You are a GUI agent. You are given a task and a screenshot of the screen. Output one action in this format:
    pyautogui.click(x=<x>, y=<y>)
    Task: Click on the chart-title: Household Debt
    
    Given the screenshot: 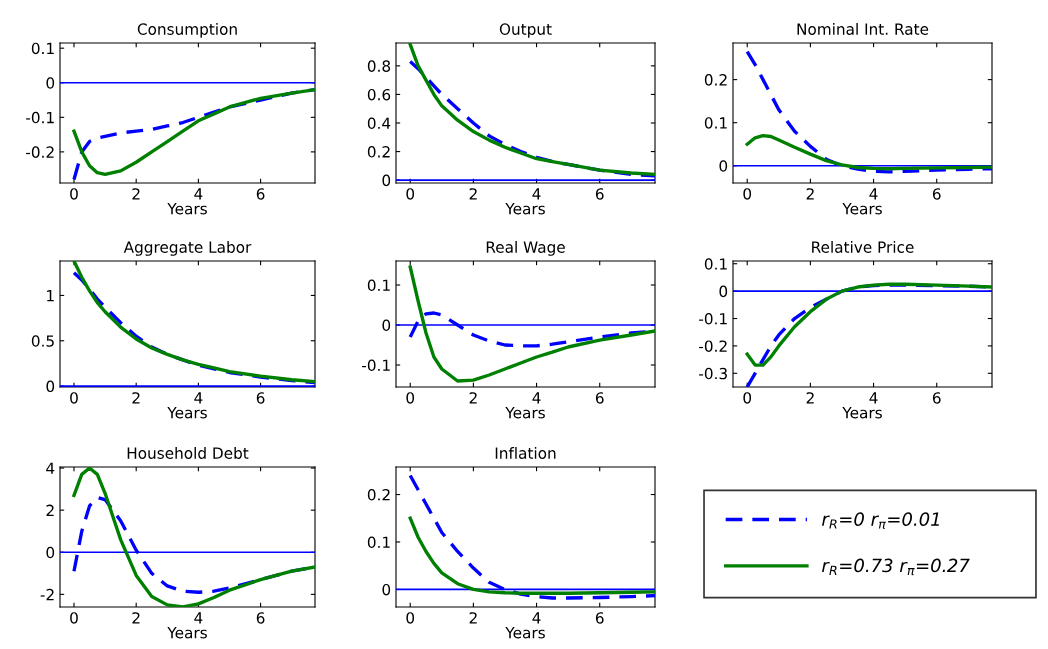 What is the action you would take?
    pyautogui.click(x=188, y=453)
    